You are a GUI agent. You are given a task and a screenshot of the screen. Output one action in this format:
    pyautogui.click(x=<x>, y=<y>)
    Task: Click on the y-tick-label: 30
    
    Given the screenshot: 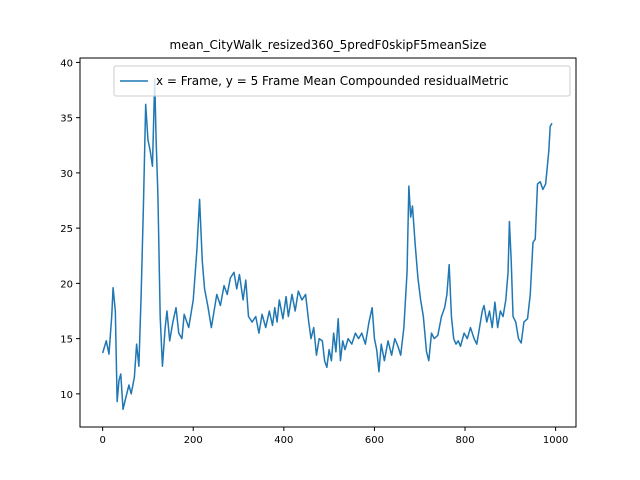 What is the action you would take?
    pyautogui.click(x=66, y=174)
    